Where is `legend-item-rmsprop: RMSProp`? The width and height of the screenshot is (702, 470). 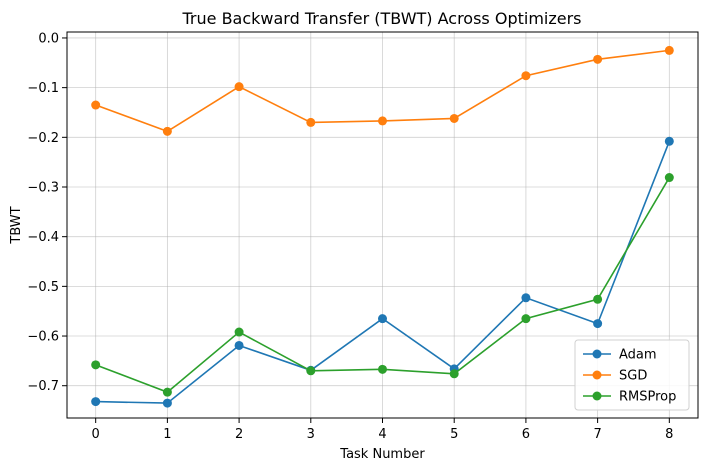 legend-item-rmsprop: RMSProp is located at coordinates (629, 397).